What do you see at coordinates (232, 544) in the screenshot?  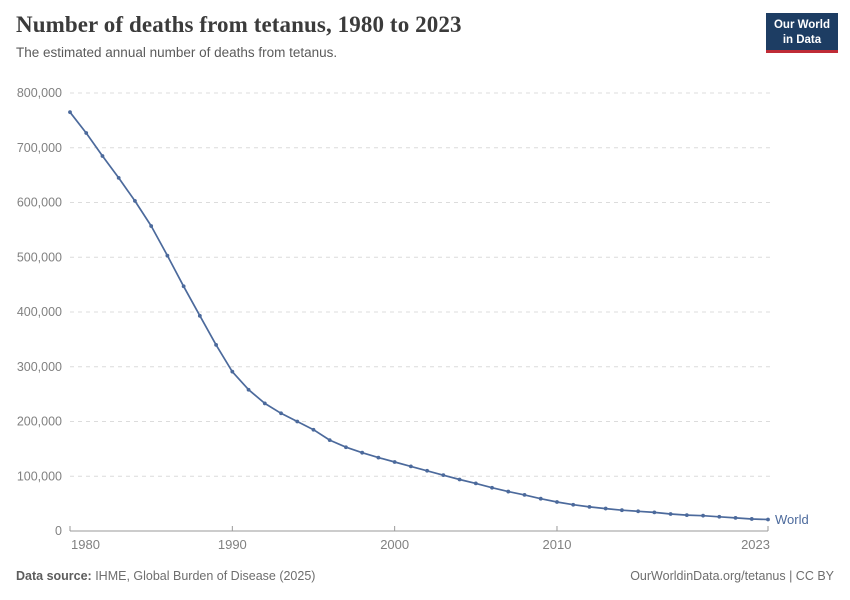 I see `x-tick-label: 1990` at bounding box center [232, 544].